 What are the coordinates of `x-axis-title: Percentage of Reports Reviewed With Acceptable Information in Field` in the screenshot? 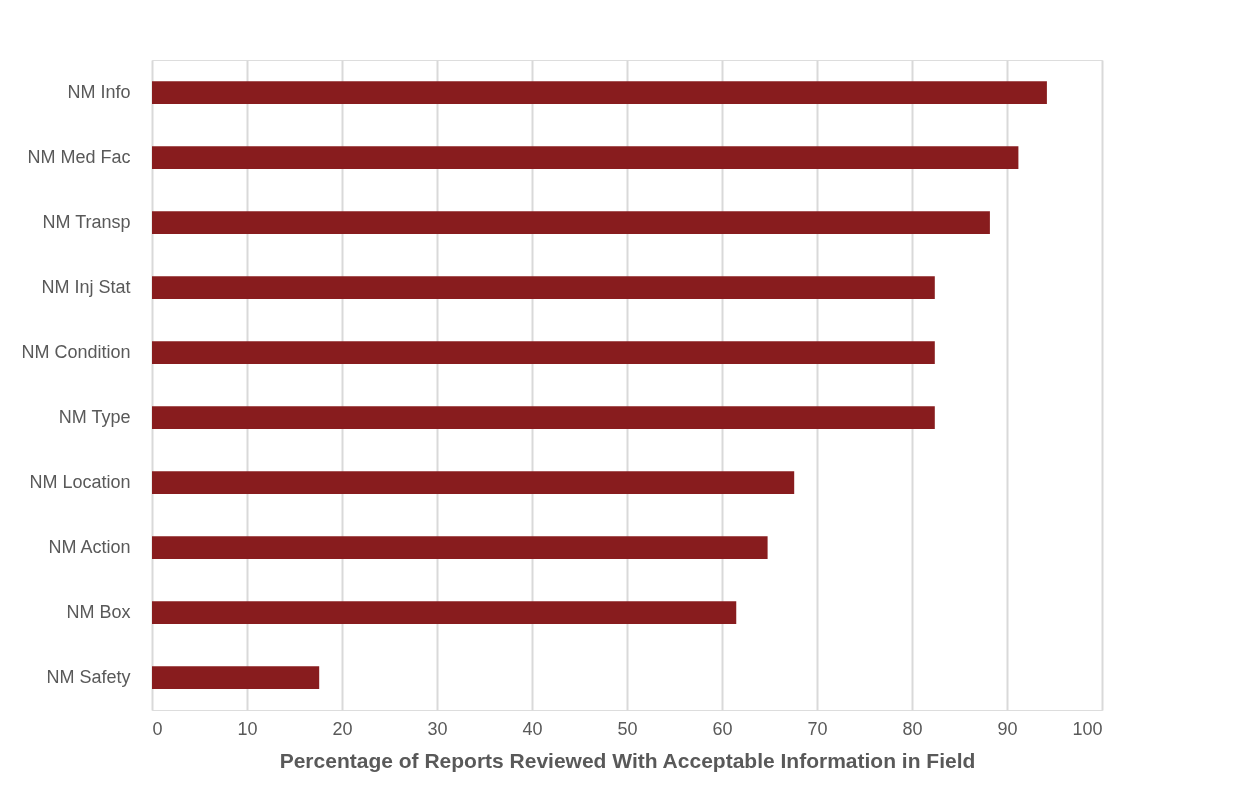 It's located at (627, 760).